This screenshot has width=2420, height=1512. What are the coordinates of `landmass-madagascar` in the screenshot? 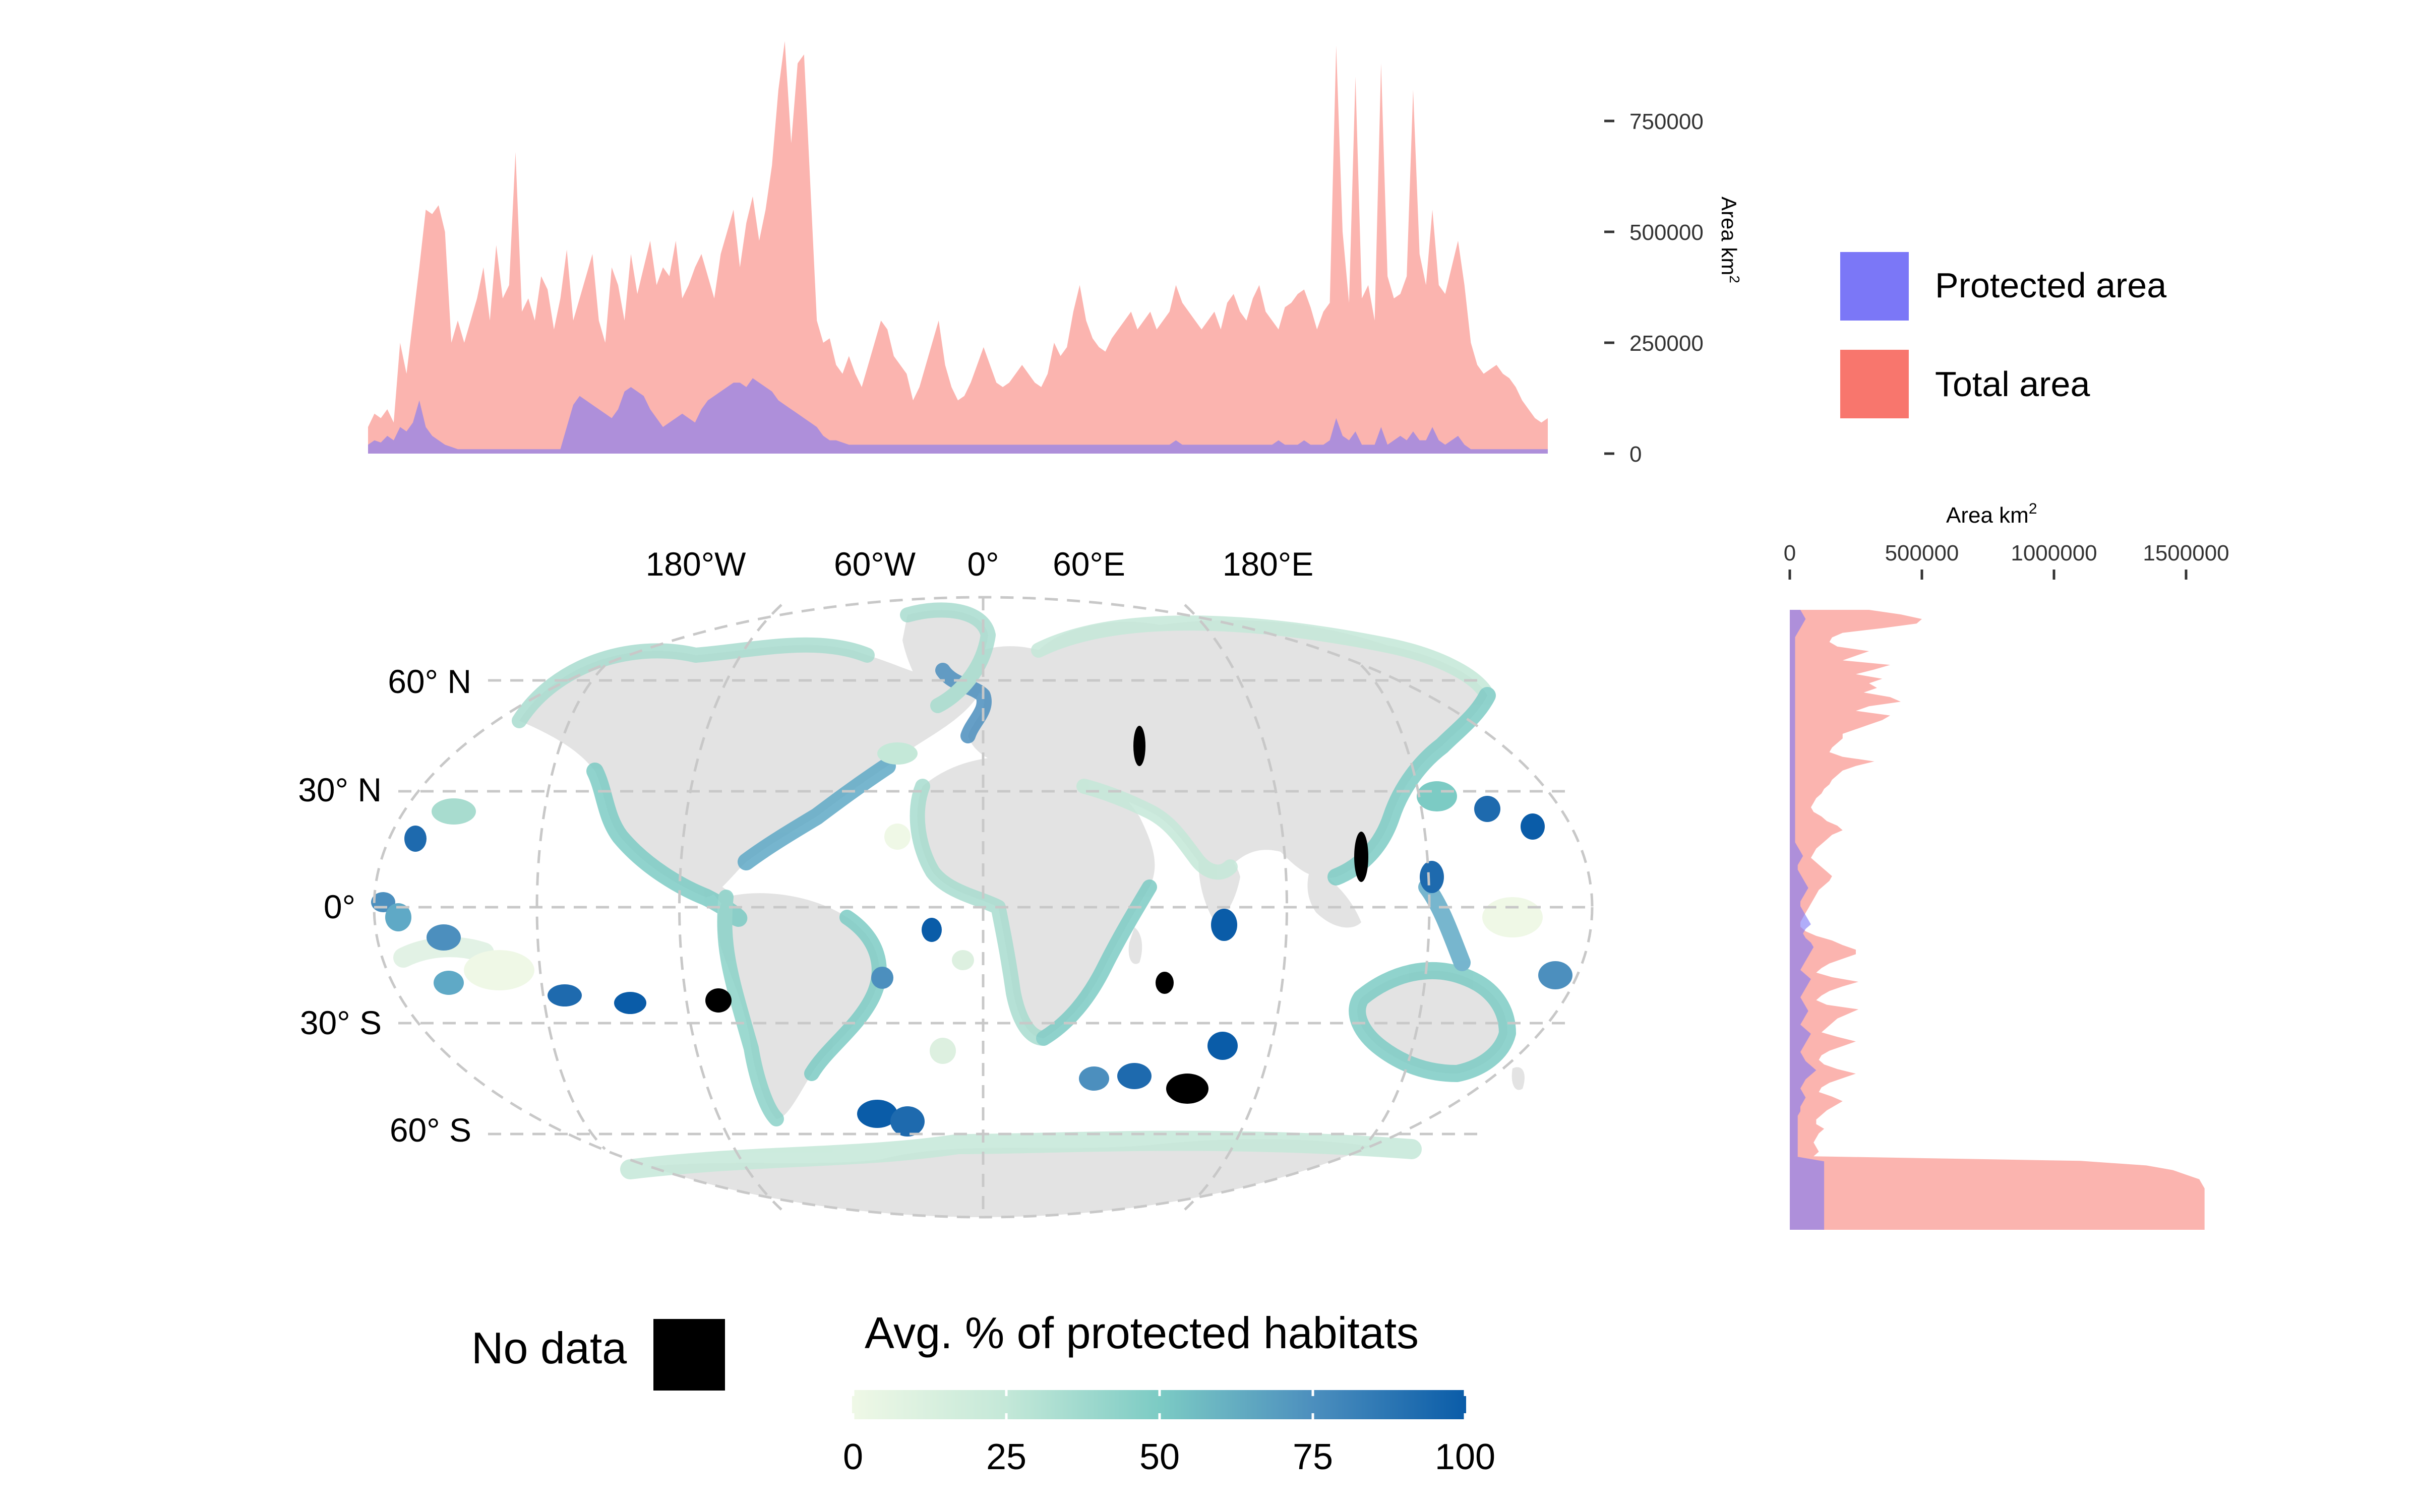 It's located at (1135, 946).